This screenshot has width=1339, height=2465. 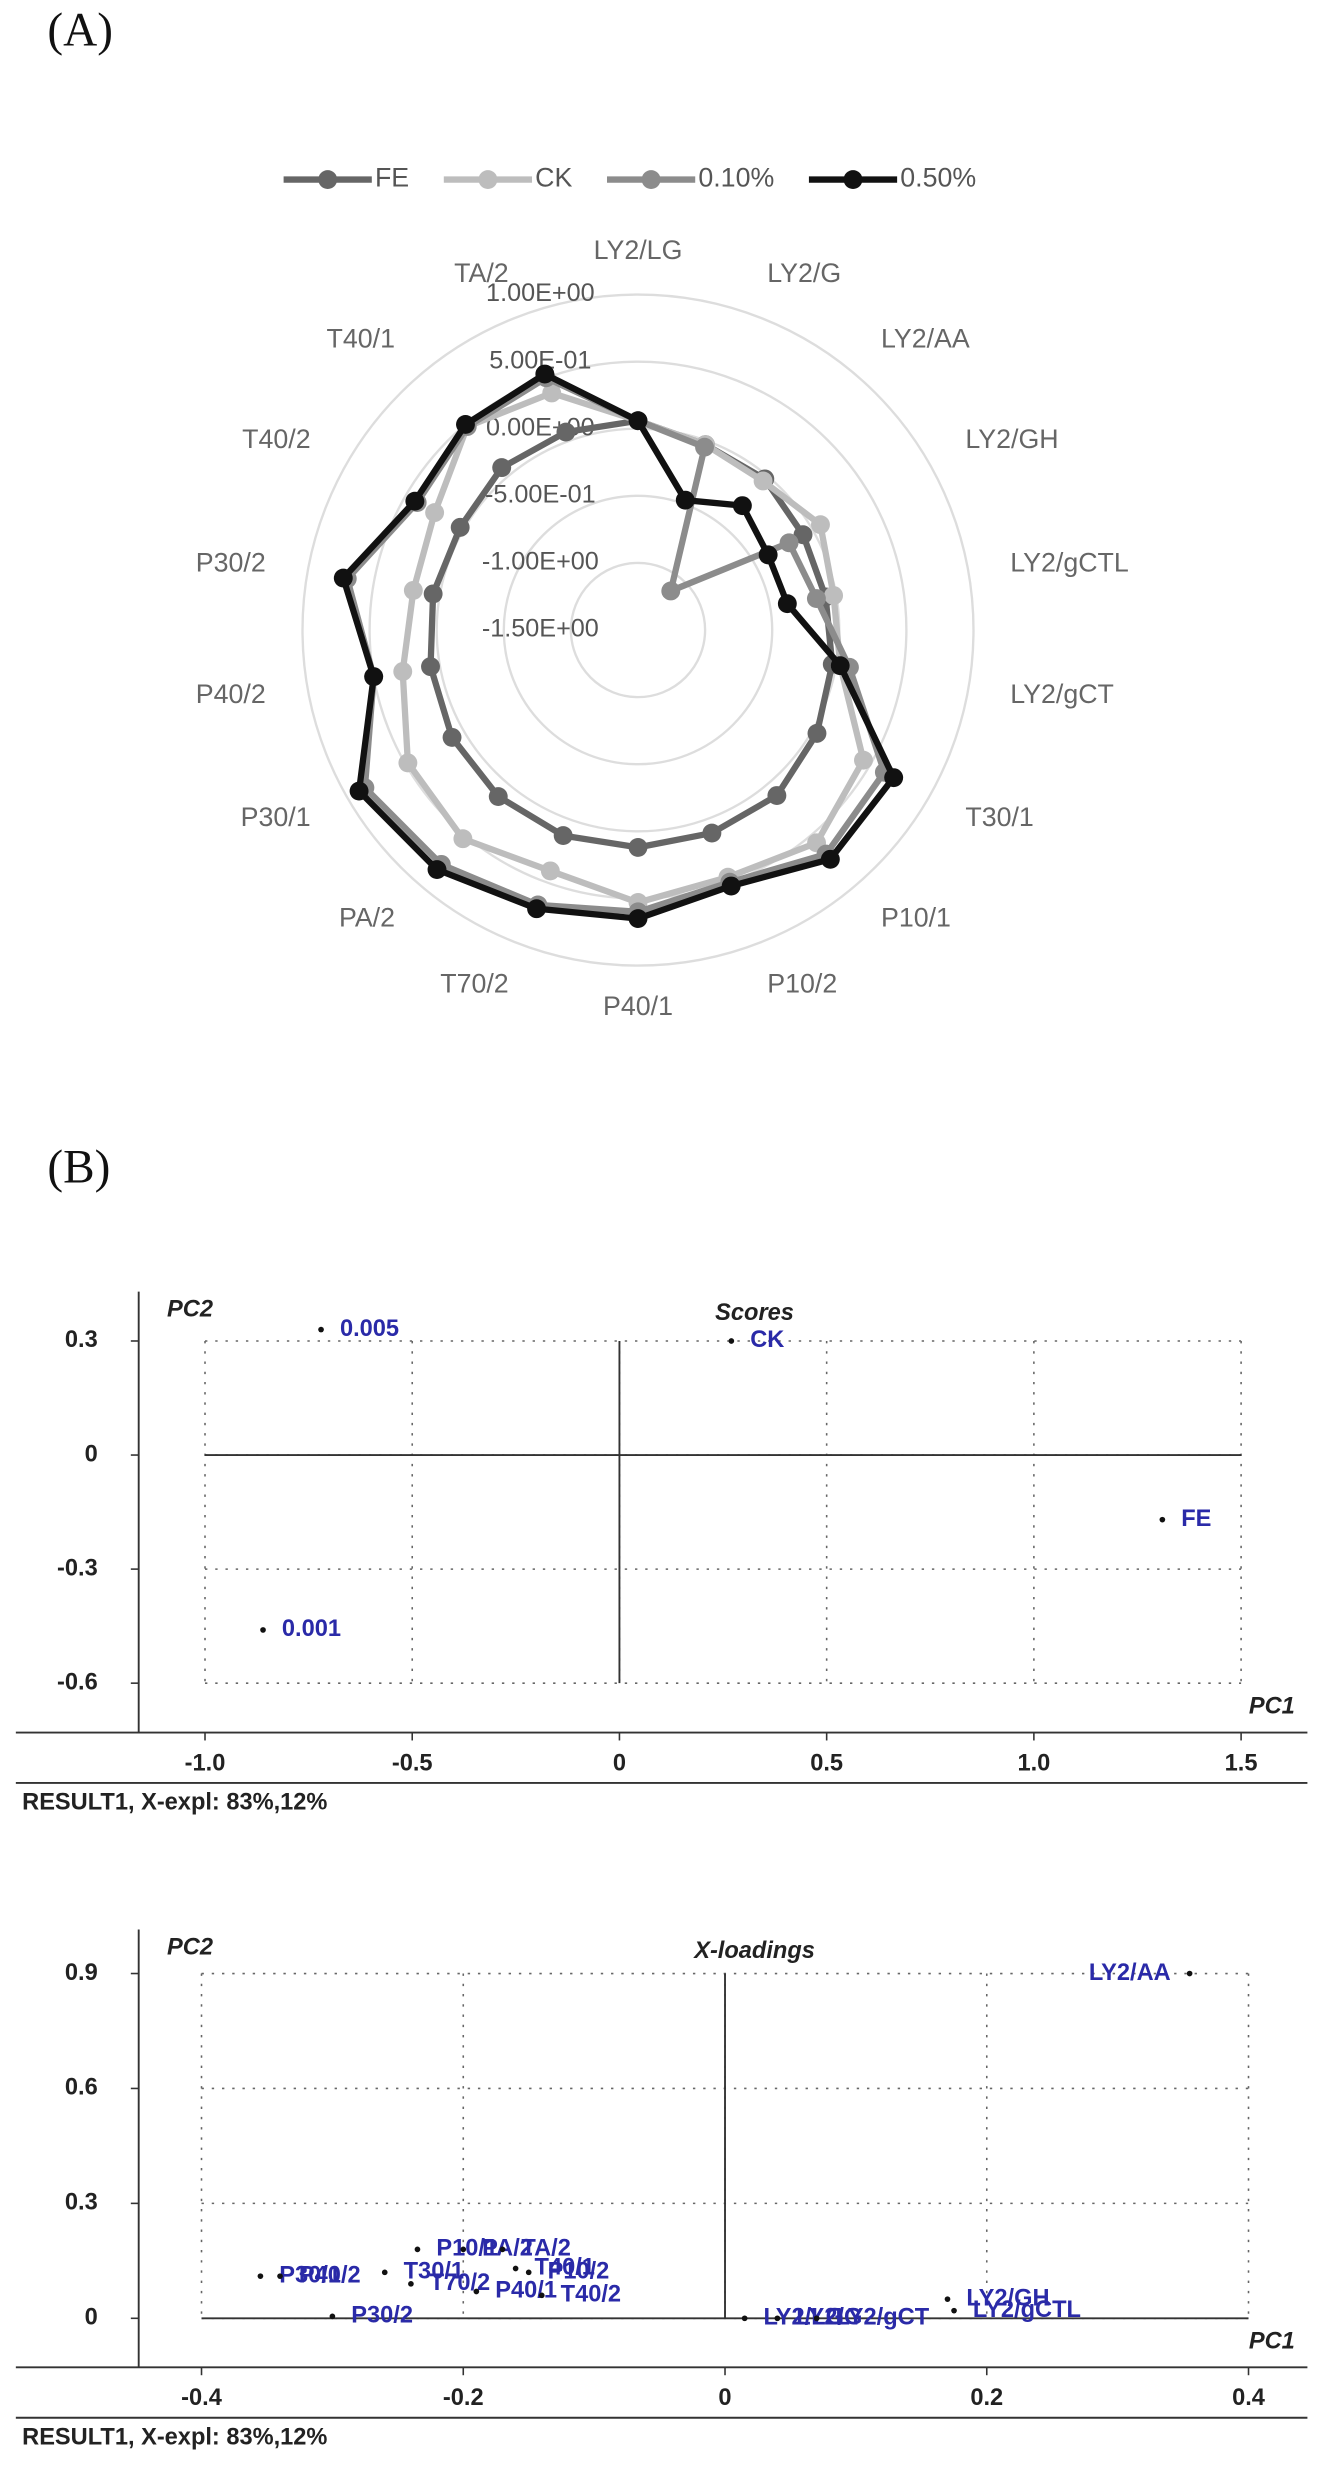 What do you see at coordinates (754, 1313) in the screenshot?
I see `chart-title: Scores` at bounding box center [754, 1313].